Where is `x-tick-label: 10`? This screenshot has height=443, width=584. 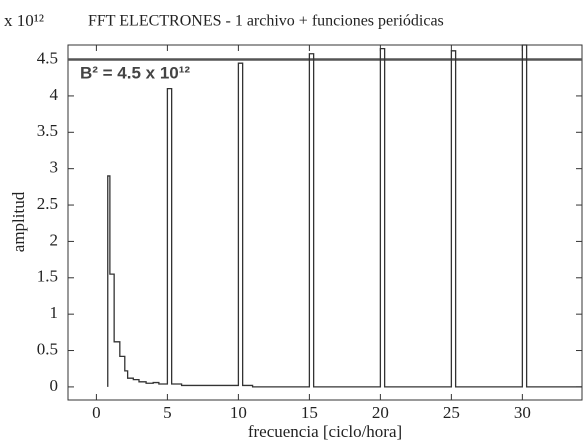
x-tick-label: 10 is located at coordinates (238, 412).